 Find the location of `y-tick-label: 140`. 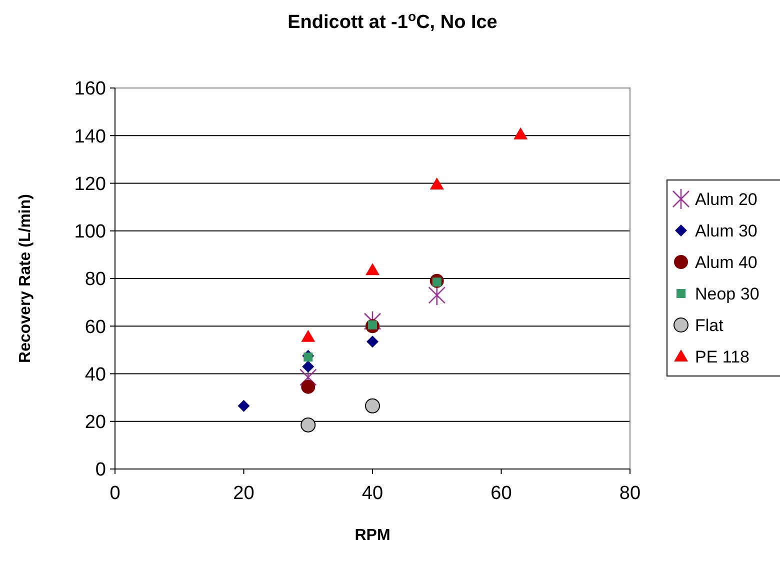

y-tick-label: 140 is located at coordinates (90, 137).